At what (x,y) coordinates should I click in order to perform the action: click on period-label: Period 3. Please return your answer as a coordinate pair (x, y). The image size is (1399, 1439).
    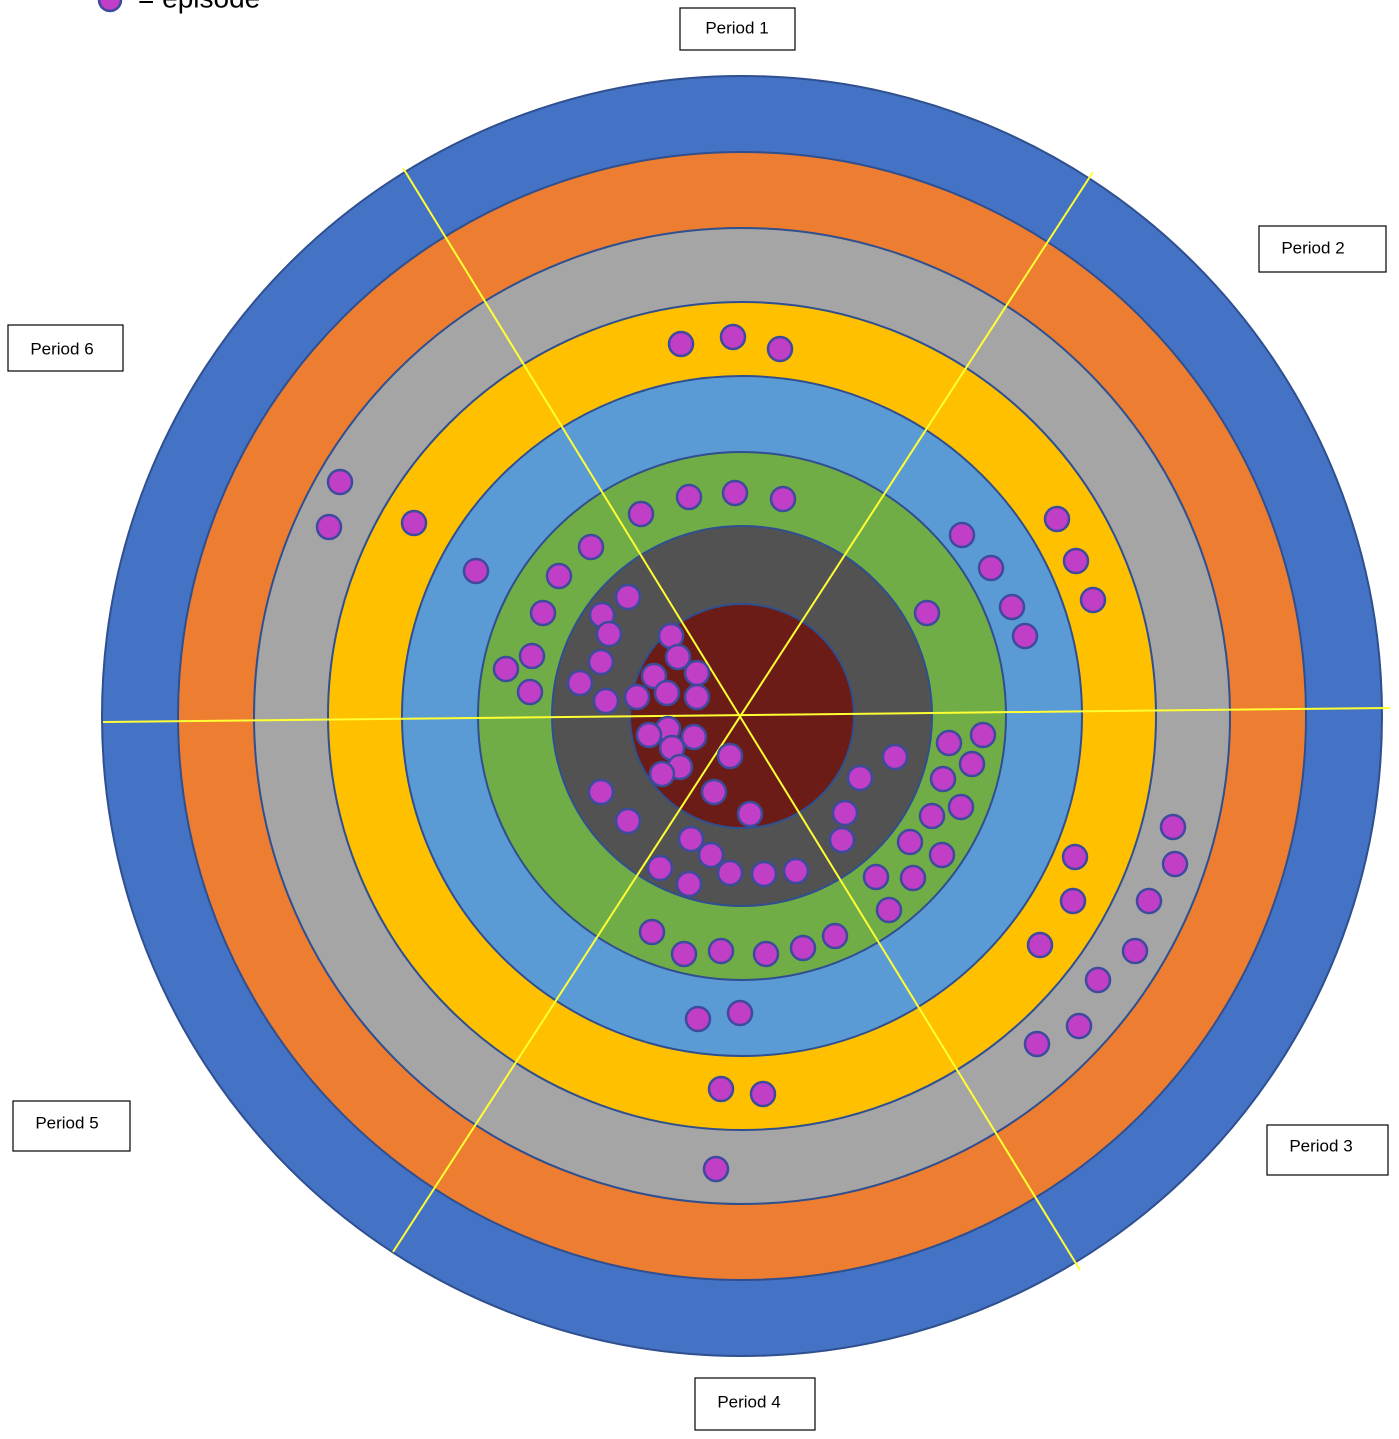
    Looking at the image, I should click on (1327, 1150).